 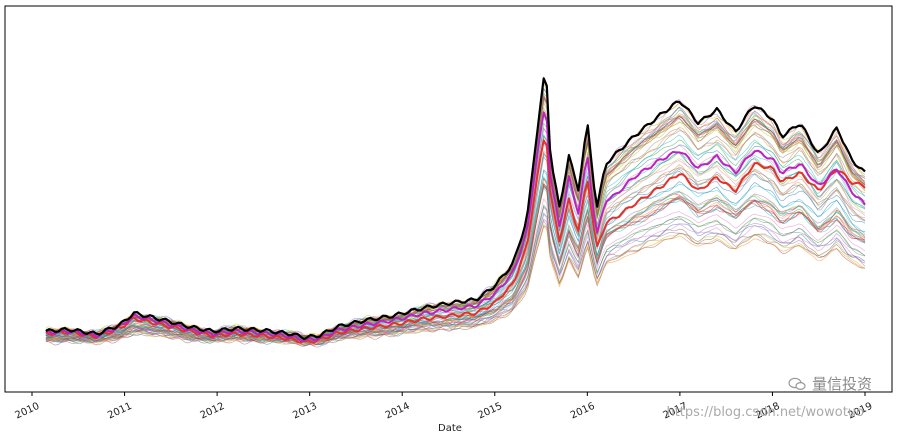 What do you see at coordinates (490, 411) in the screenshot?
I see `x-tick-label: 2015` at bounding box center [490, 411].